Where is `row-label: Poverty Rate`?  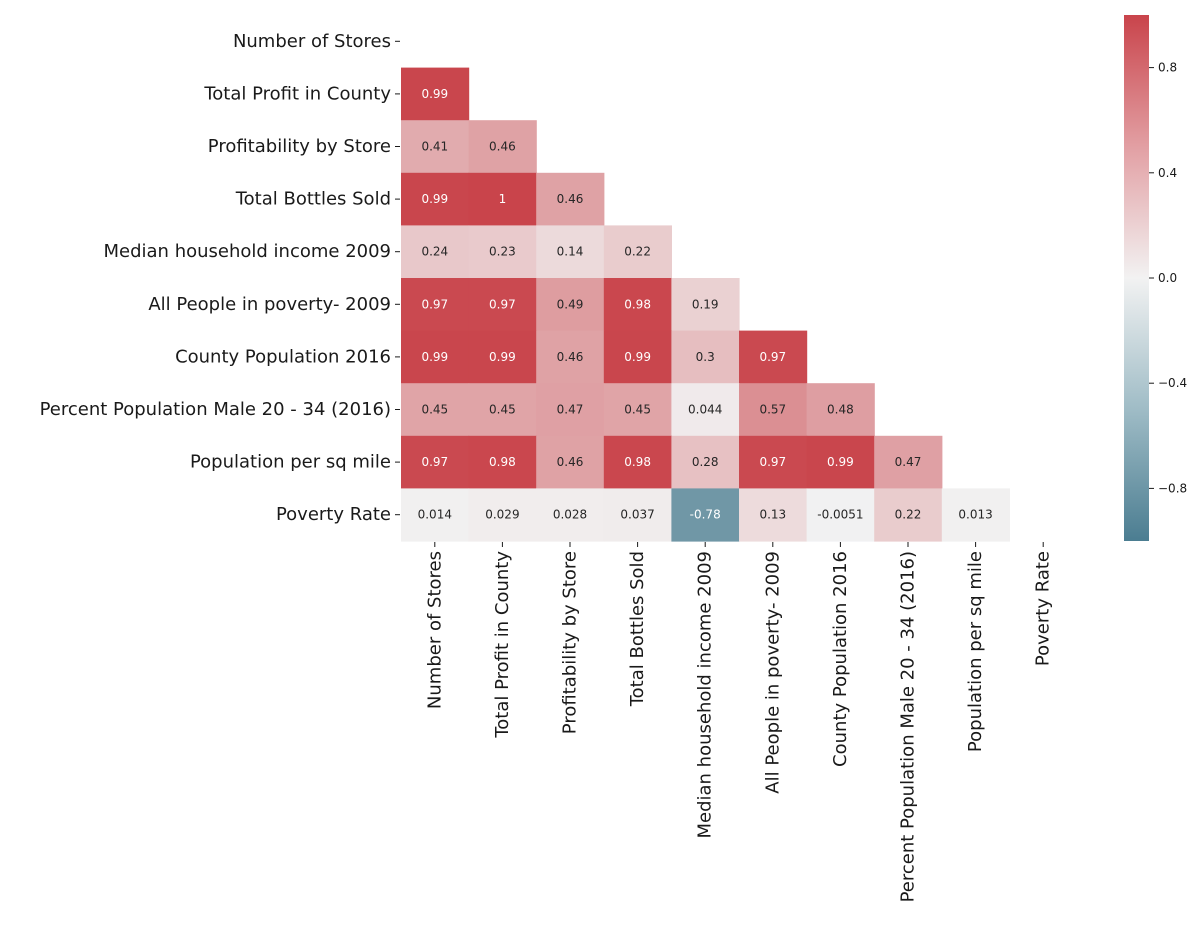 row-label: Poverty Rate is located at coordinates (333, 514).